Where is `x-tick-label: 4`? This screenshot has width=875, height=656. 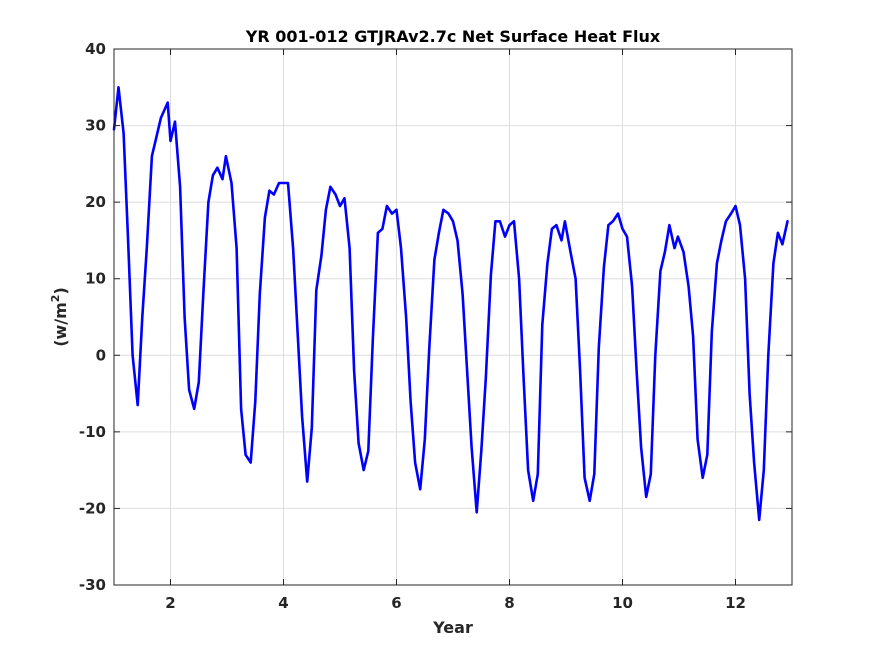
x-tick-label: 4 is located at coordinates (283, 603).